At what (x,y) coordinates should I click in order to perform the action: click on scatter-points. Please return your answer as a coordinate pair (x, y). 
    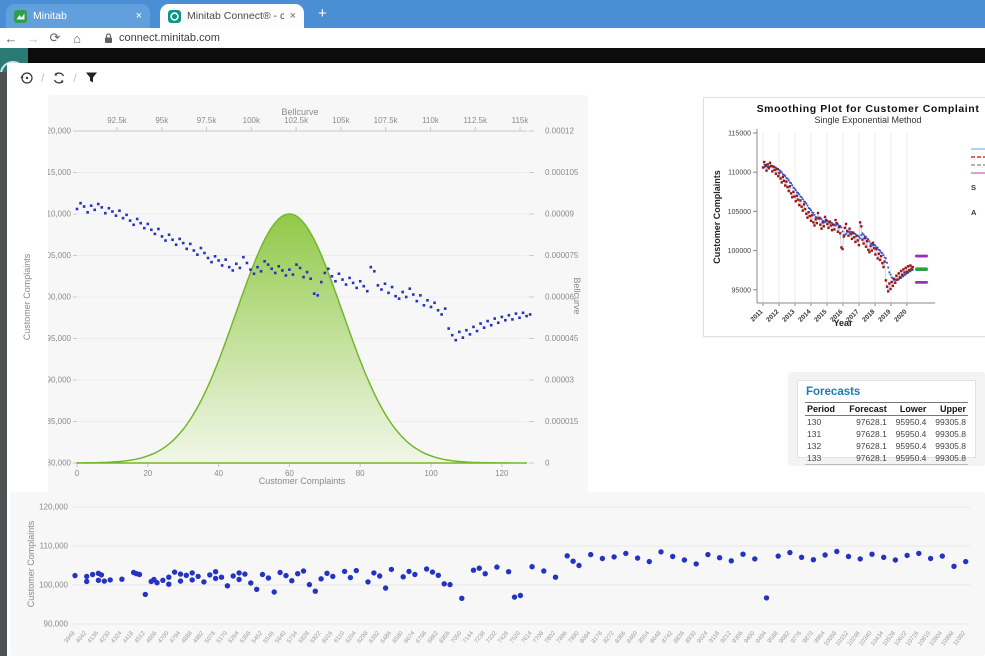
    Looking at the image, I should click on (520, 574).